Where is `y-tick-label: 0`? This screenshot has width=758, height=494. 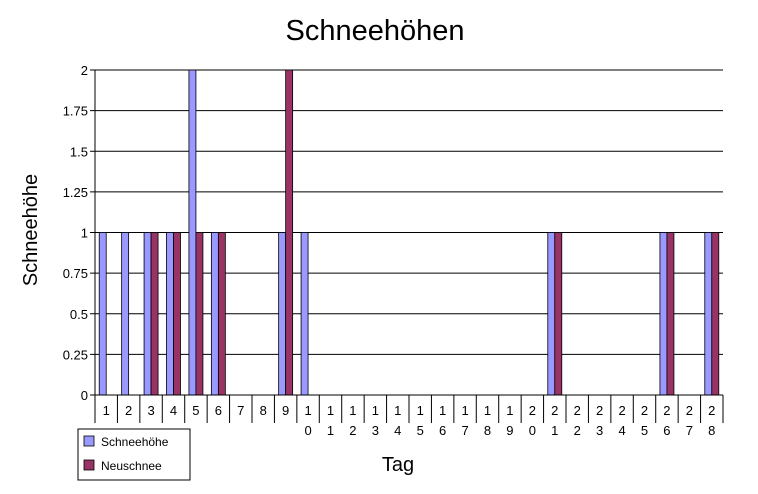 y-tick-label: 0 is located at coordinates (84, 395).